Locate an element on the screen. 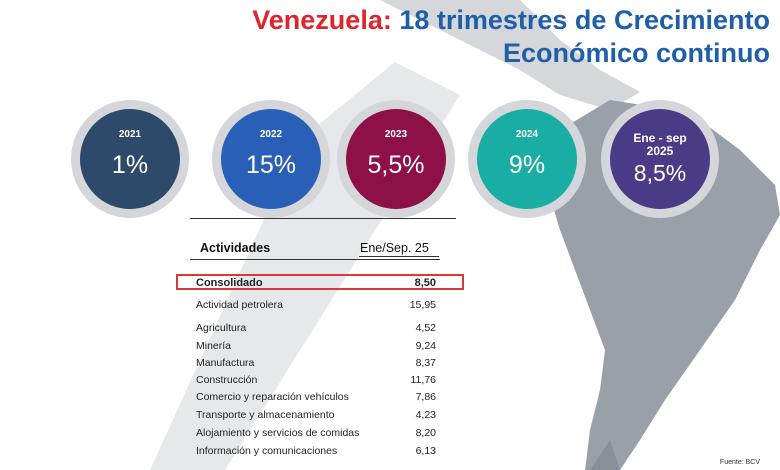  row-value: 9,24 is located at coordinates (425, 346).